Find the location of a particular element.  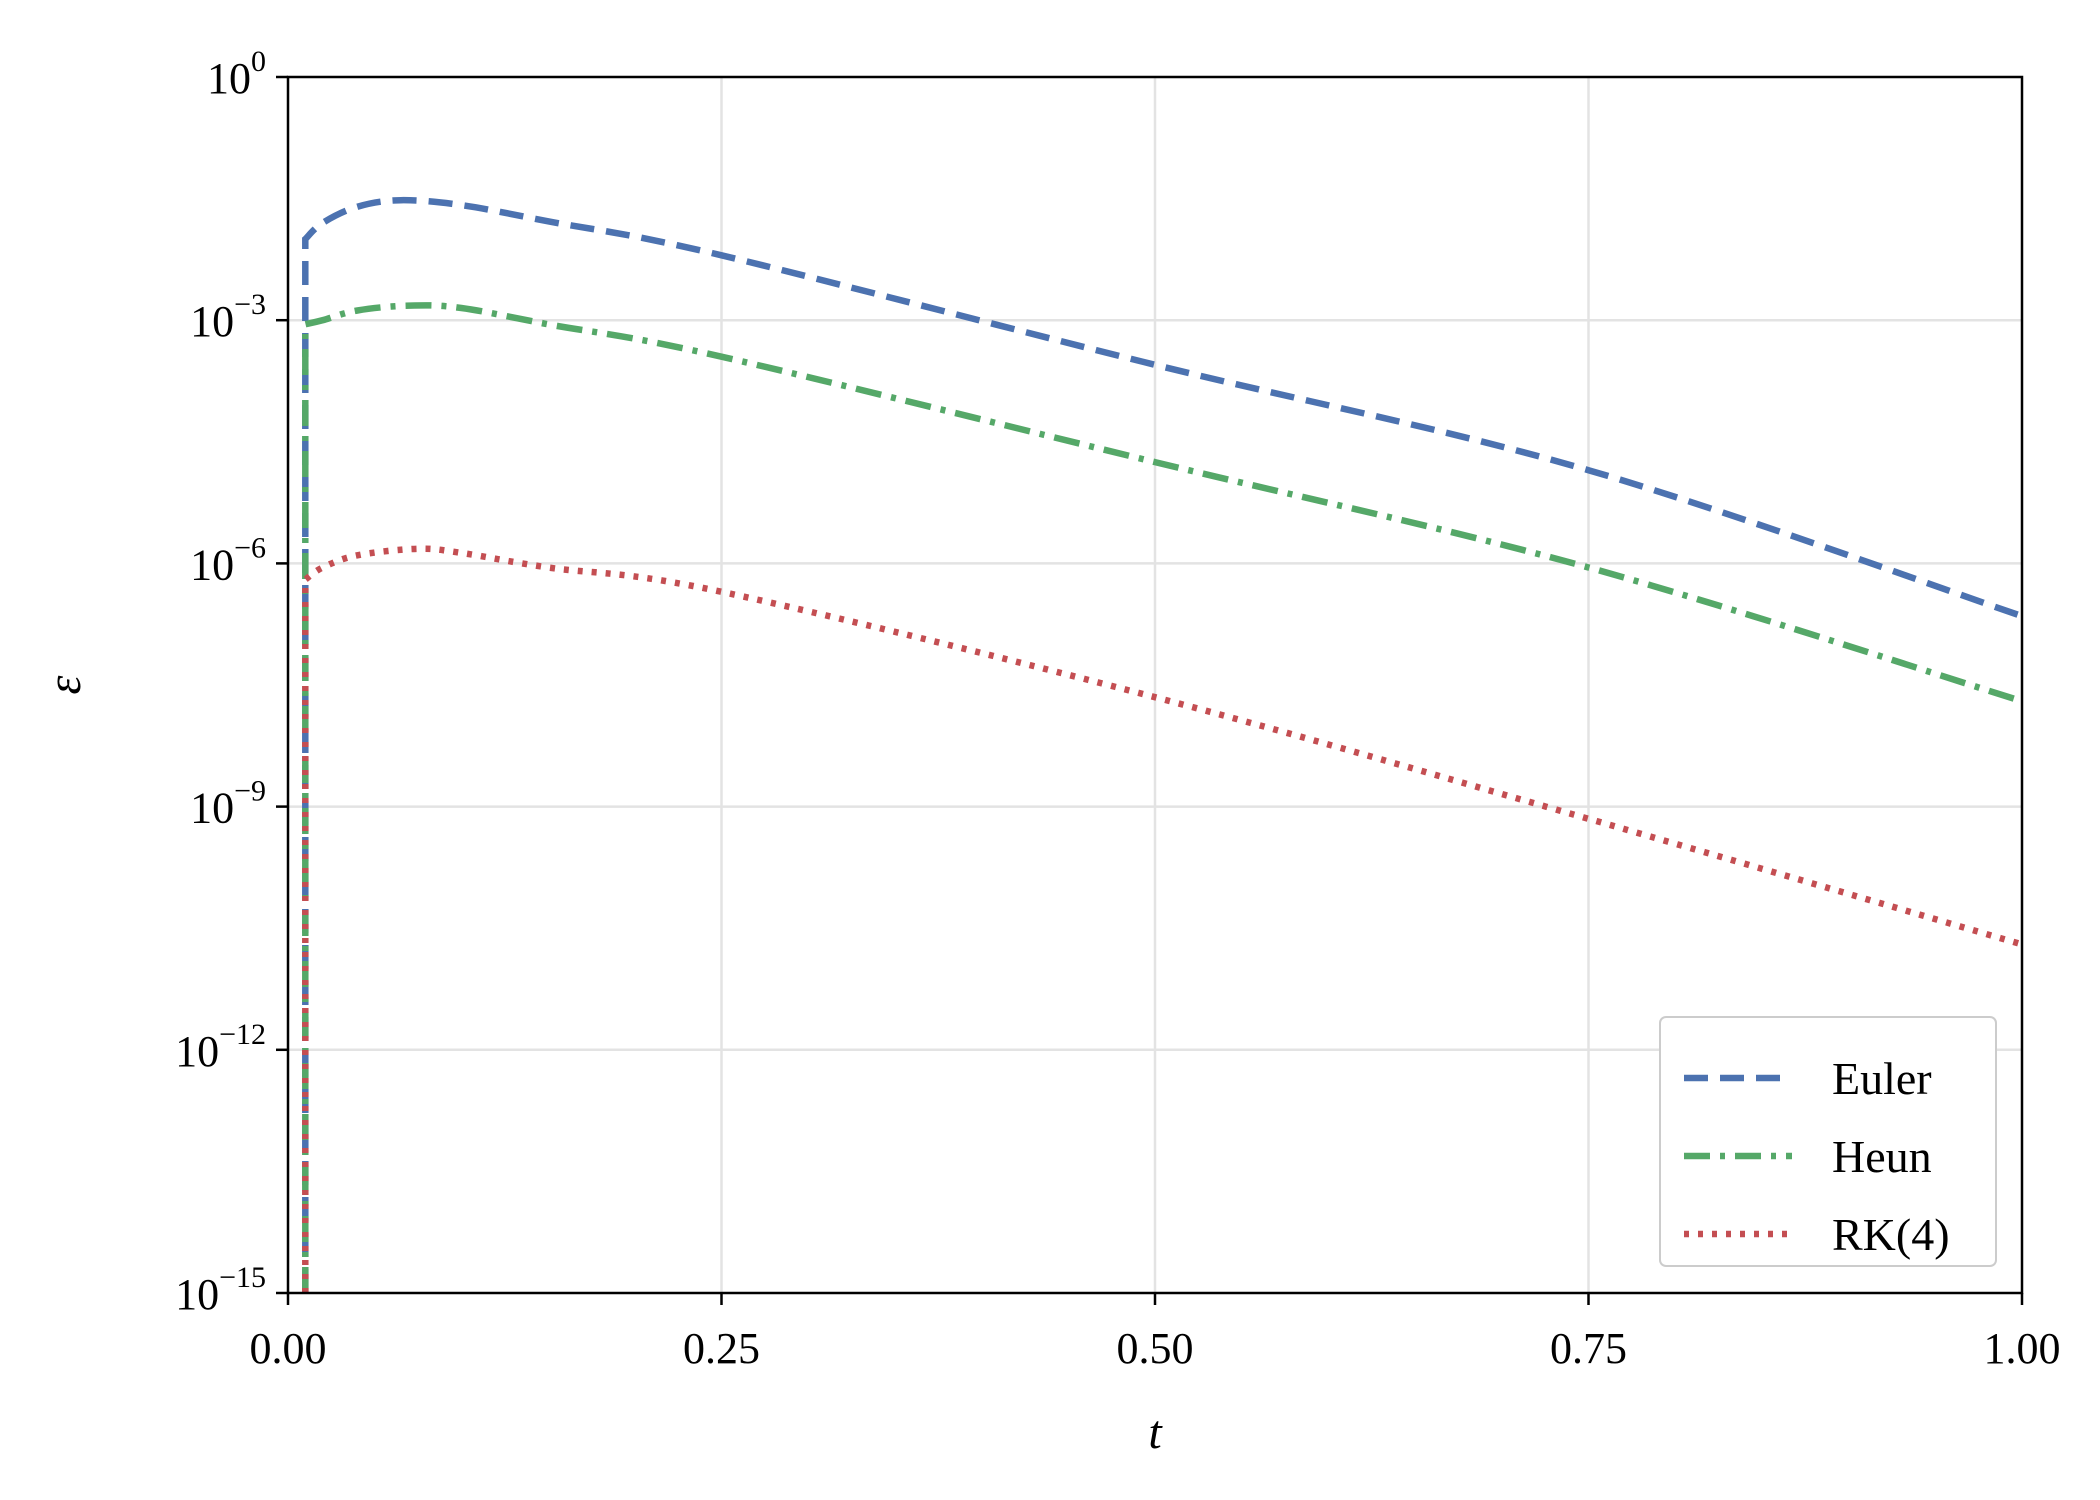

y-tick-label: 10⁰ is located at coordinates (236, 74).